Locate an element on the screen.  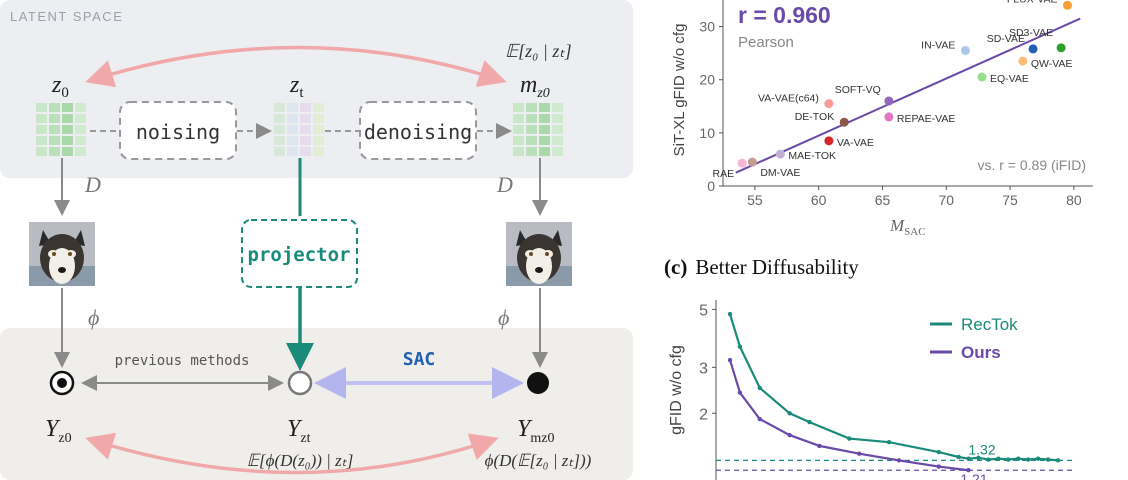
scatter-ytick-label: 10 is located at coordinates (707, 133).